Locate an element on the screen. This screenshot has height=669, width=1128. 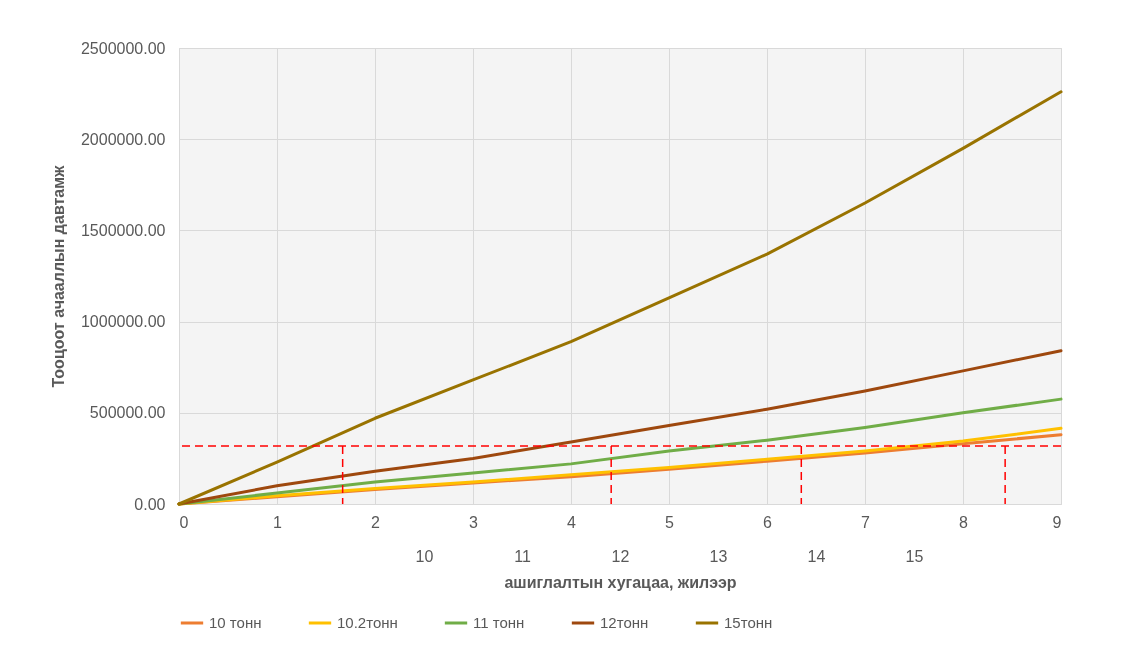
y-tick-label: 500000.00 is located at coordinates (127, 413).